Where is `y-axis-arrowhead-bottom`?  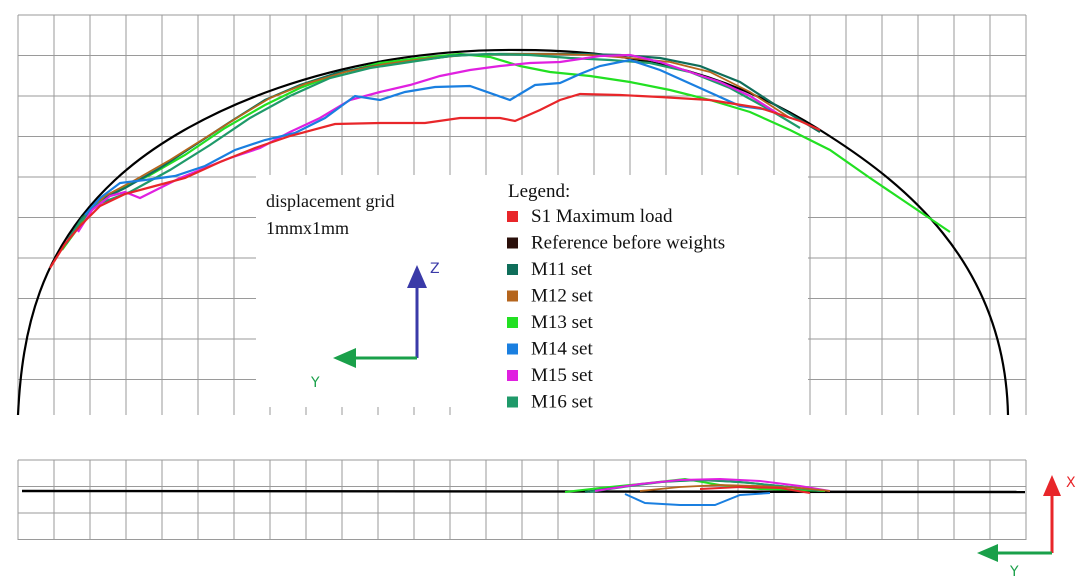 y-axis-arrowhead-bottom is located at coordinates (987, 553).